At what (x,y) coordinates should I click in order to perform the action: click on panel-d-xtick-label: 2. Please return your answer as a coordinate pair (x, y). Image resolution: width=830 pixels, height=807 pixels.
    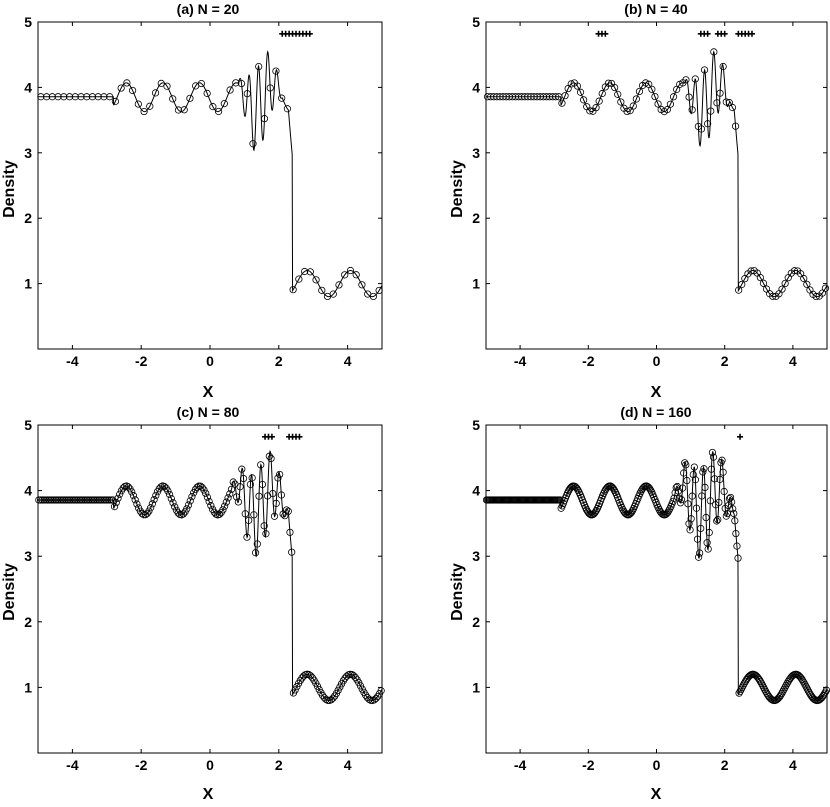
    Looking at the image, I should click on (725, 765).